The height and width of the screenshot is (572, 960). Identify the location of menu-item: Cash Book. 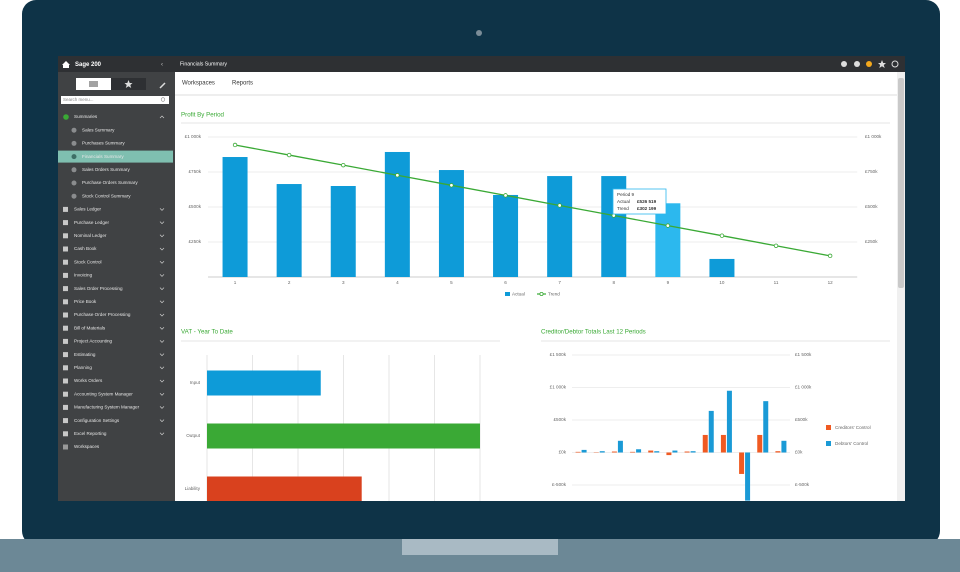
(85, 248).